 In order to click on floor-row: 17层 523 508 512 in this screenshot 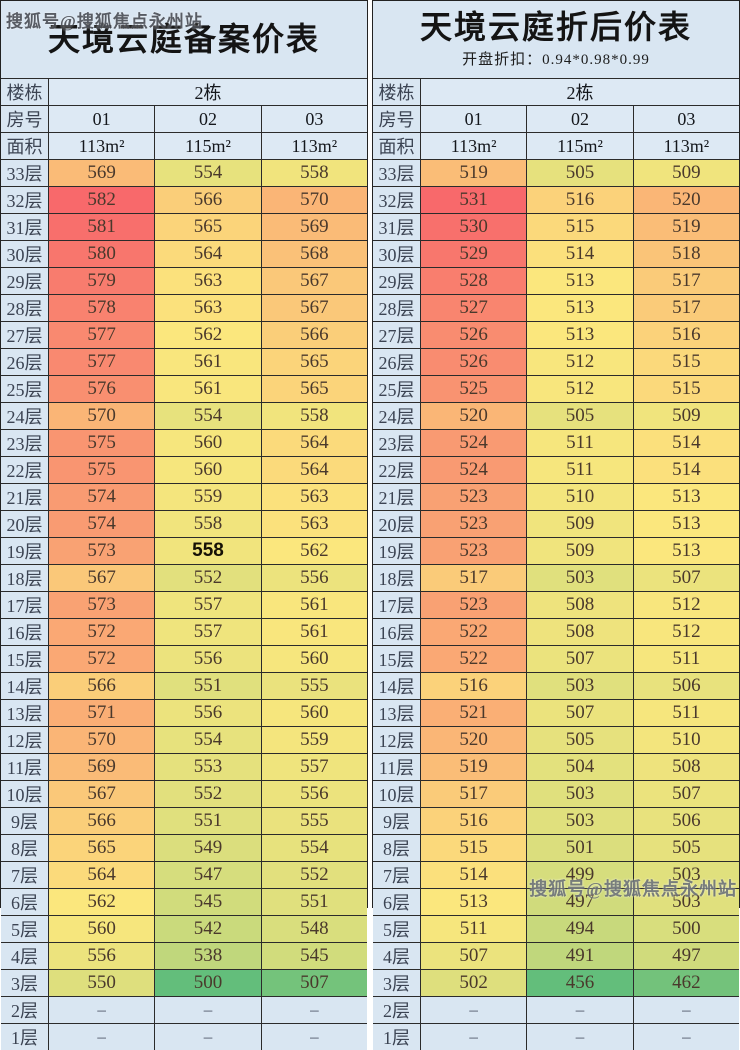, I will do `click(556, 604)`.